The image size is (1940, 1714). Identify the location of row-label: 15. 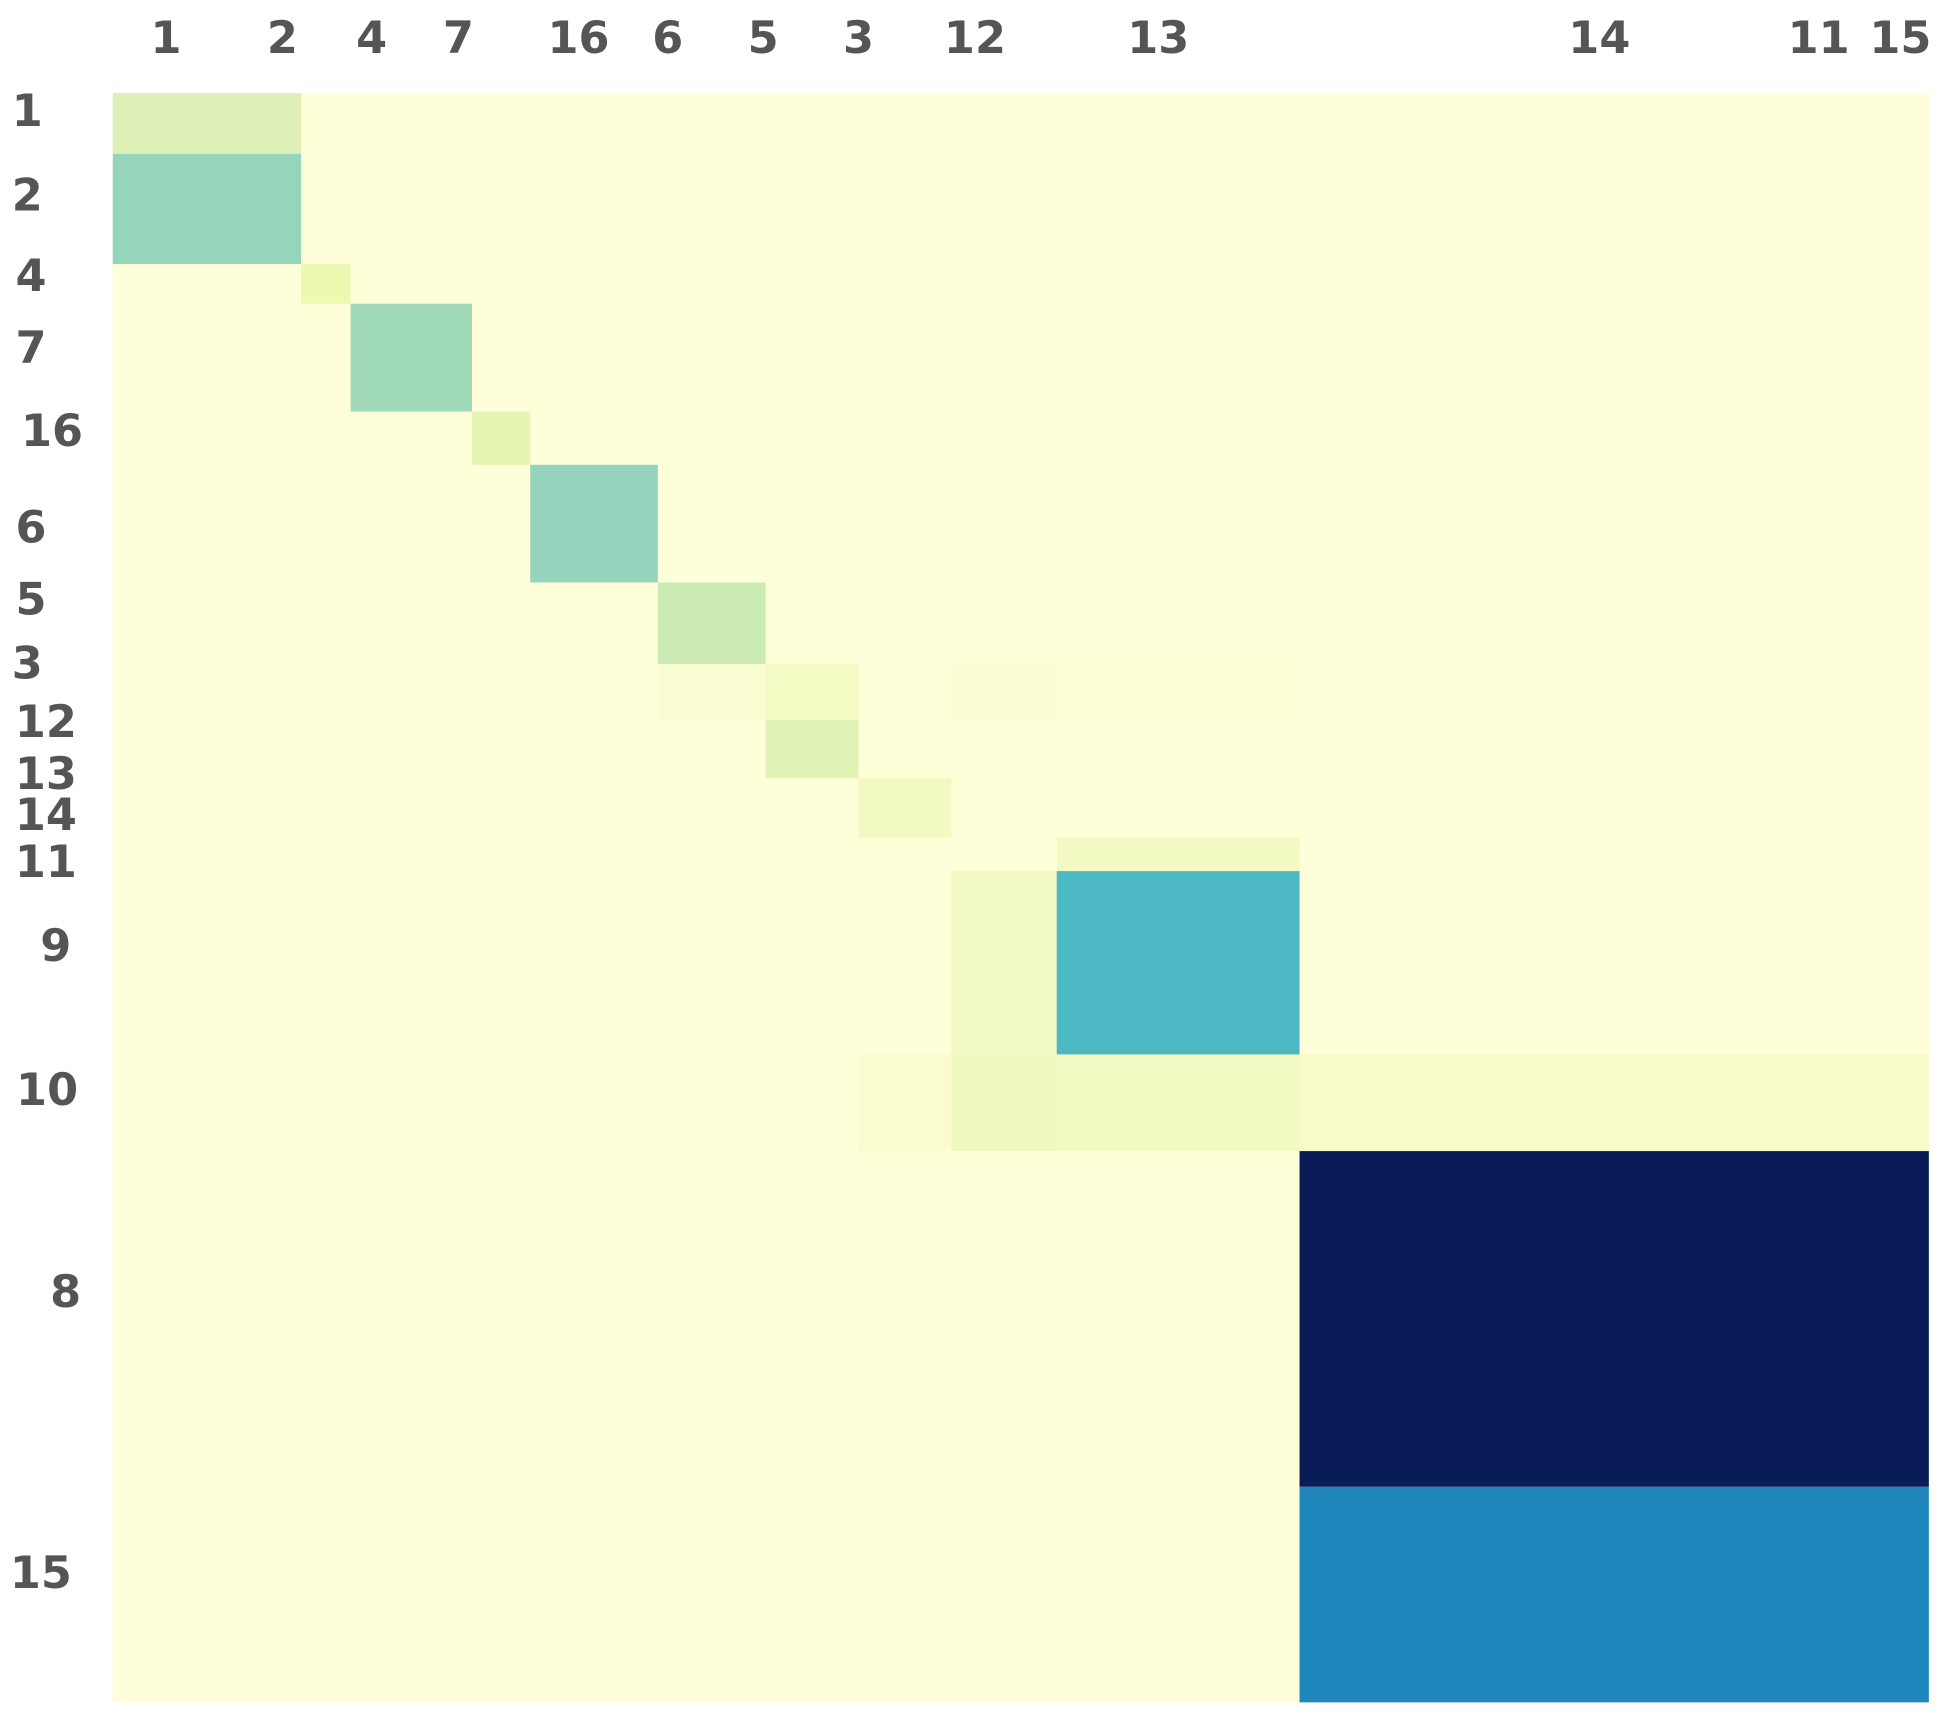
(41, 1573).